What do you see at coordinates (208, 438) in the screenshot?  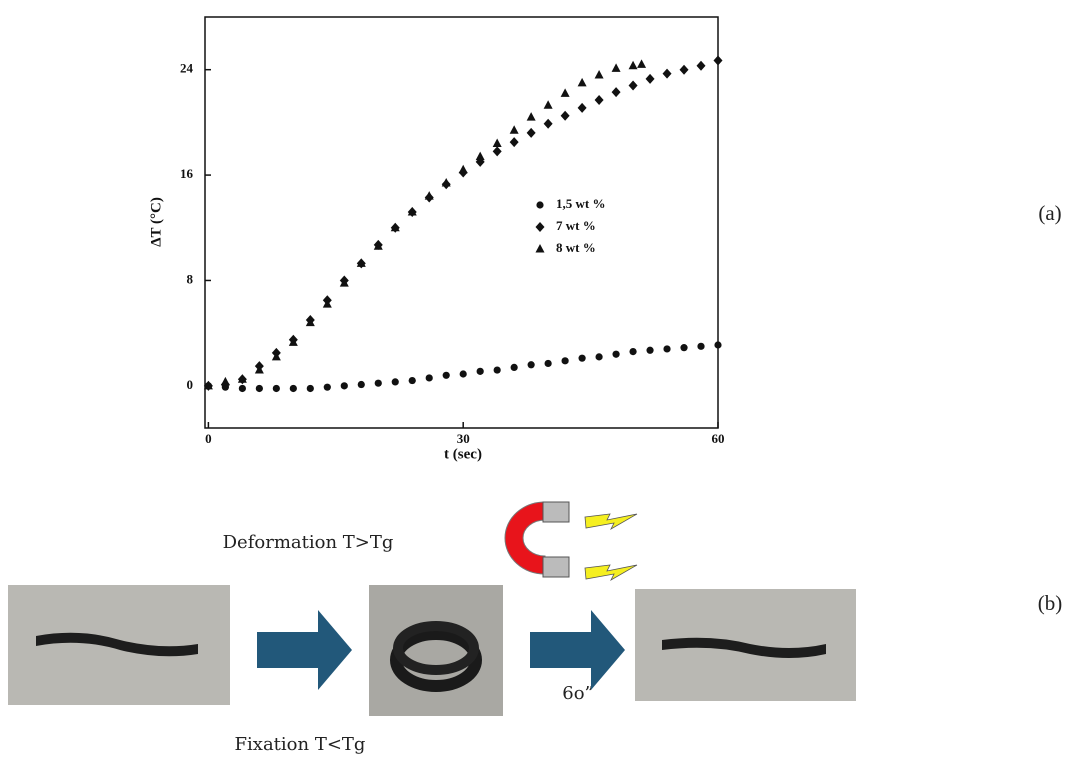 I see `x-tick-label: 0` at bounding box center [208, 438].